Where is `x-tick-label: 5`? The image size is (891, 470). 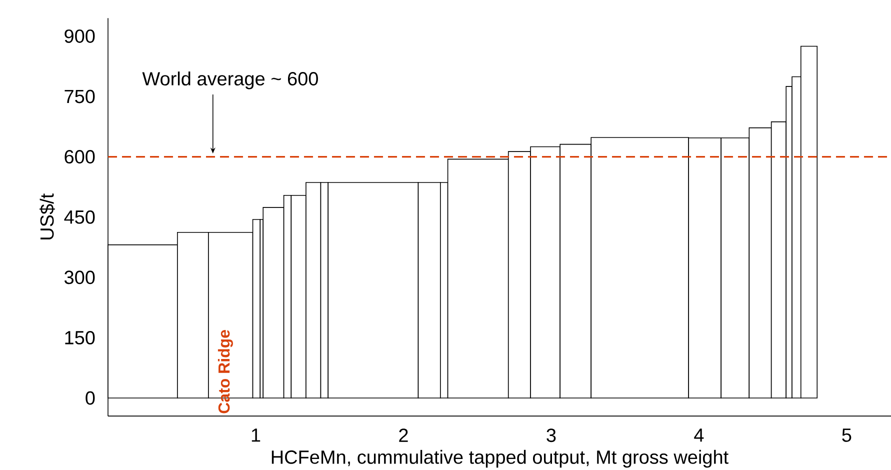
x-tick-label: 5 is located at coordinates (847, 435).